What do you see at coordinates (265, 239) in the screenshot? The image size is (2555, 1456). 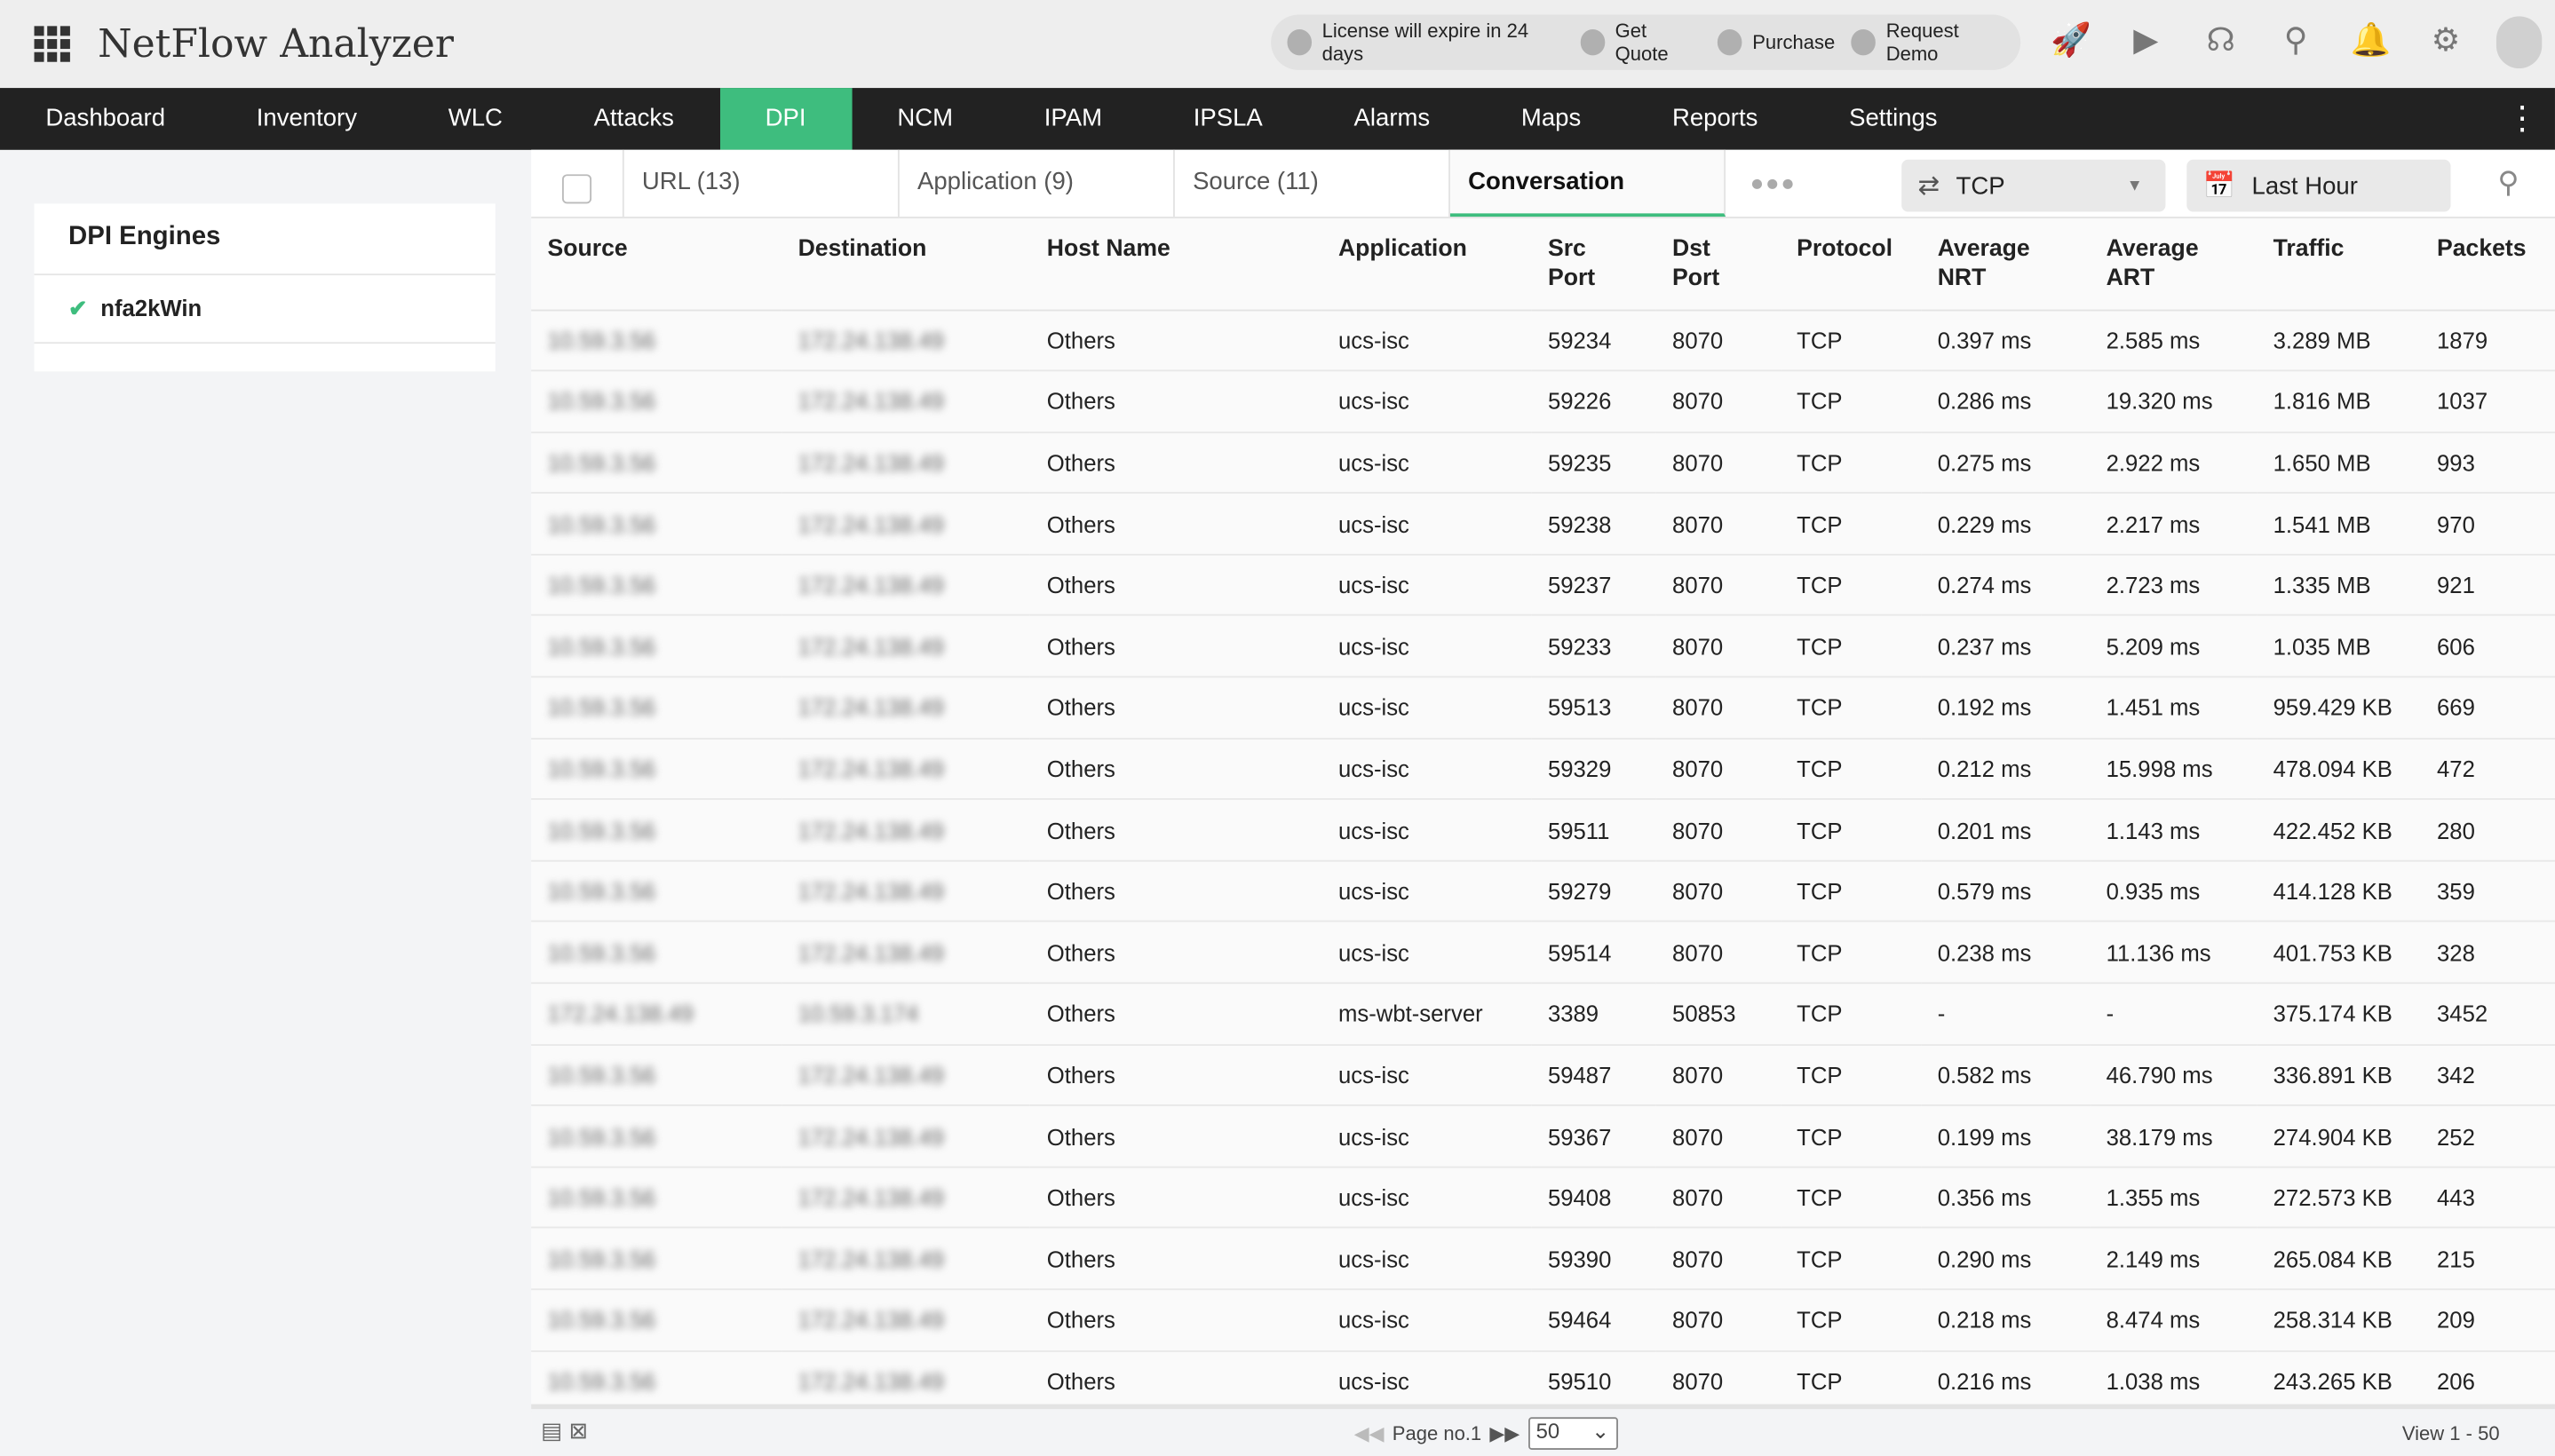 I see `panel-title: DPI Engines` at bounding box center [265, 239].